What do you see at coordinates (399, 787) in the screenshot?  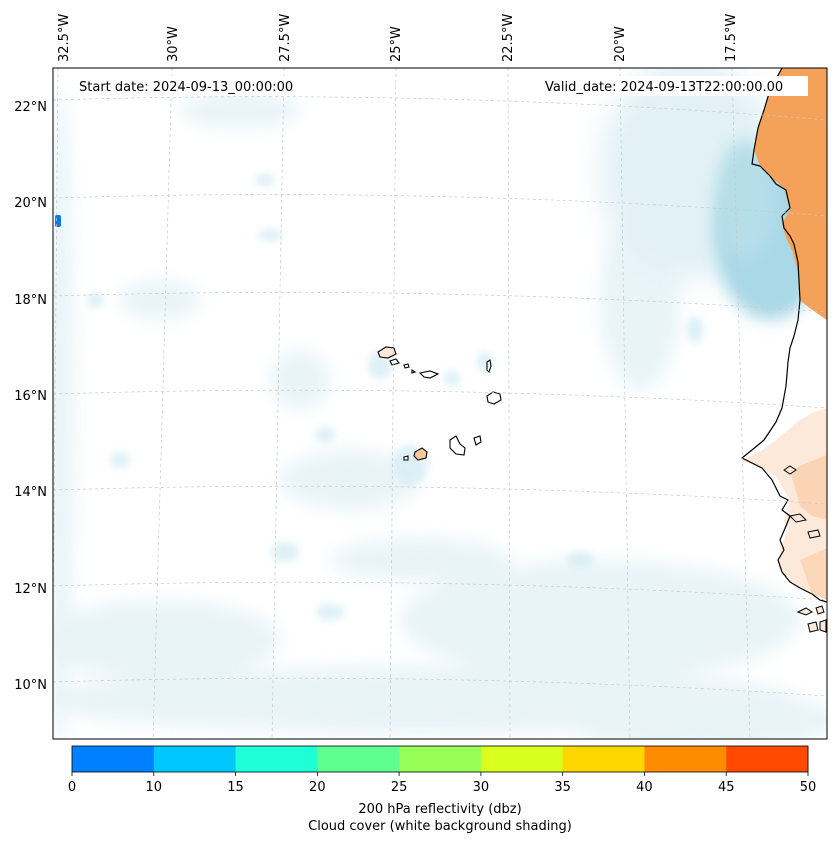 I see `colorbar-tick-label: 25` at bounding box center [399, 787].